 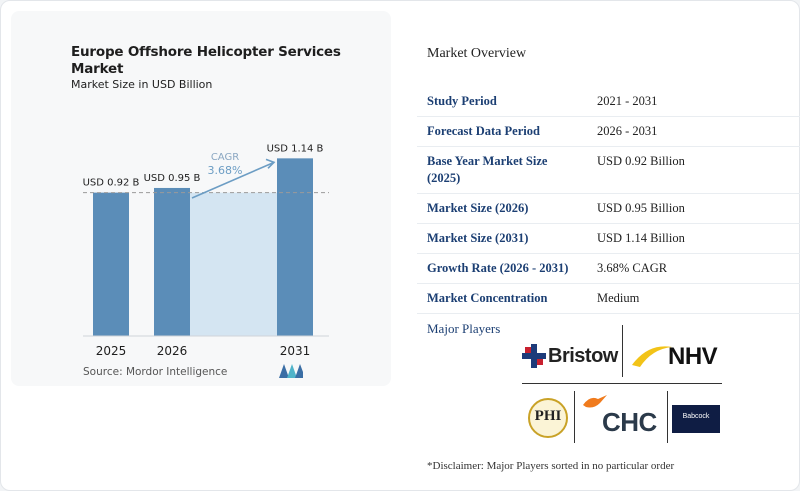 I want to click on phi-logo-text: PHI, so click(x=548, y=416).